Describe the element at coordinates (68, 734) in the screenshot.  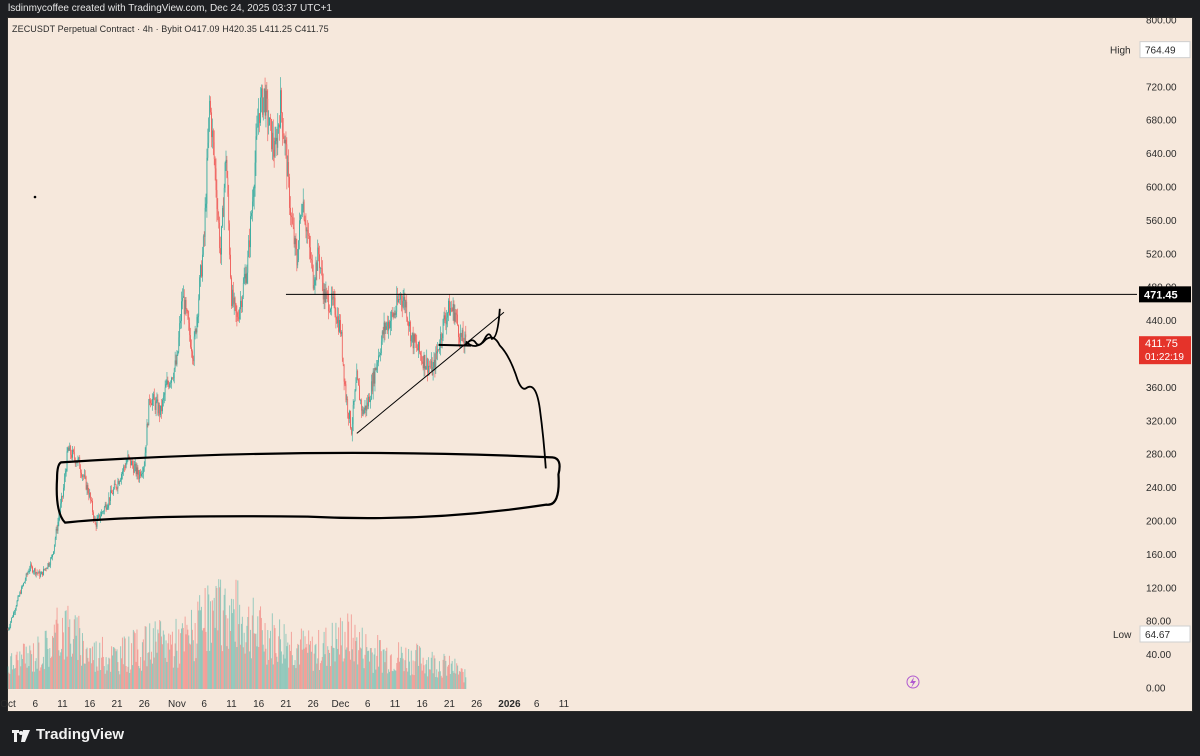
I see `tradingview-logo: TradingView` at that location.